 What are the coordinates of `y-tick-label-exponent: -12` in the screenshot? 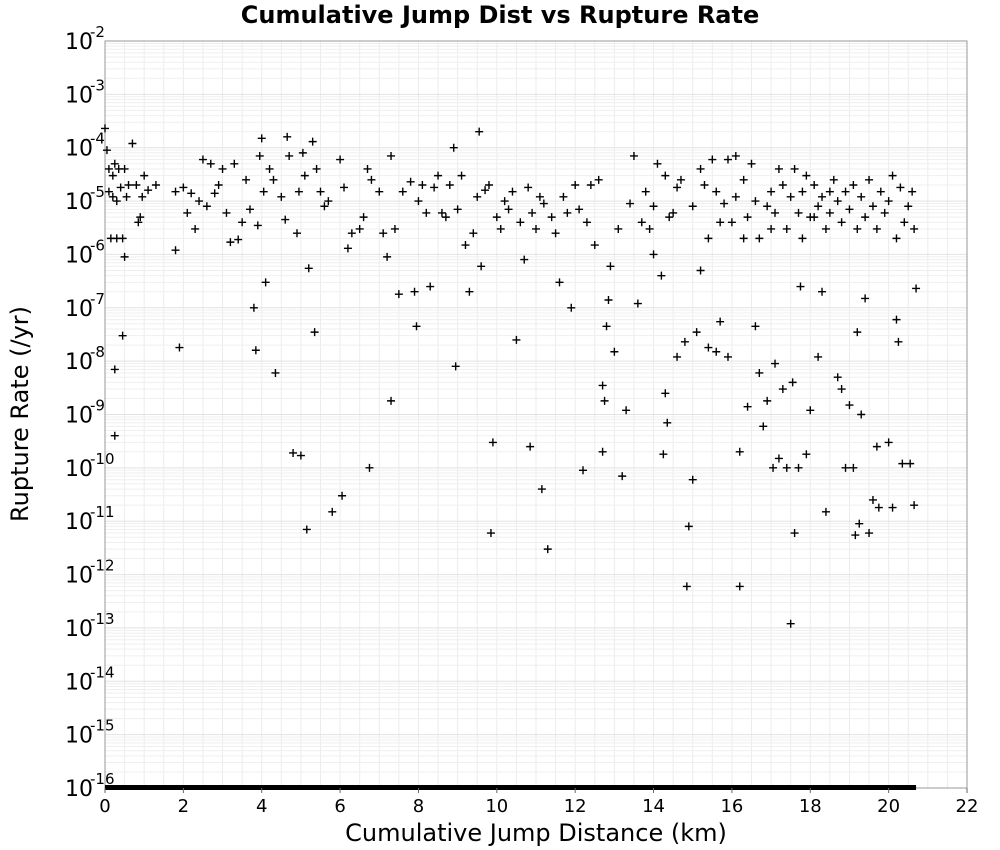 It's located at (102, 566).